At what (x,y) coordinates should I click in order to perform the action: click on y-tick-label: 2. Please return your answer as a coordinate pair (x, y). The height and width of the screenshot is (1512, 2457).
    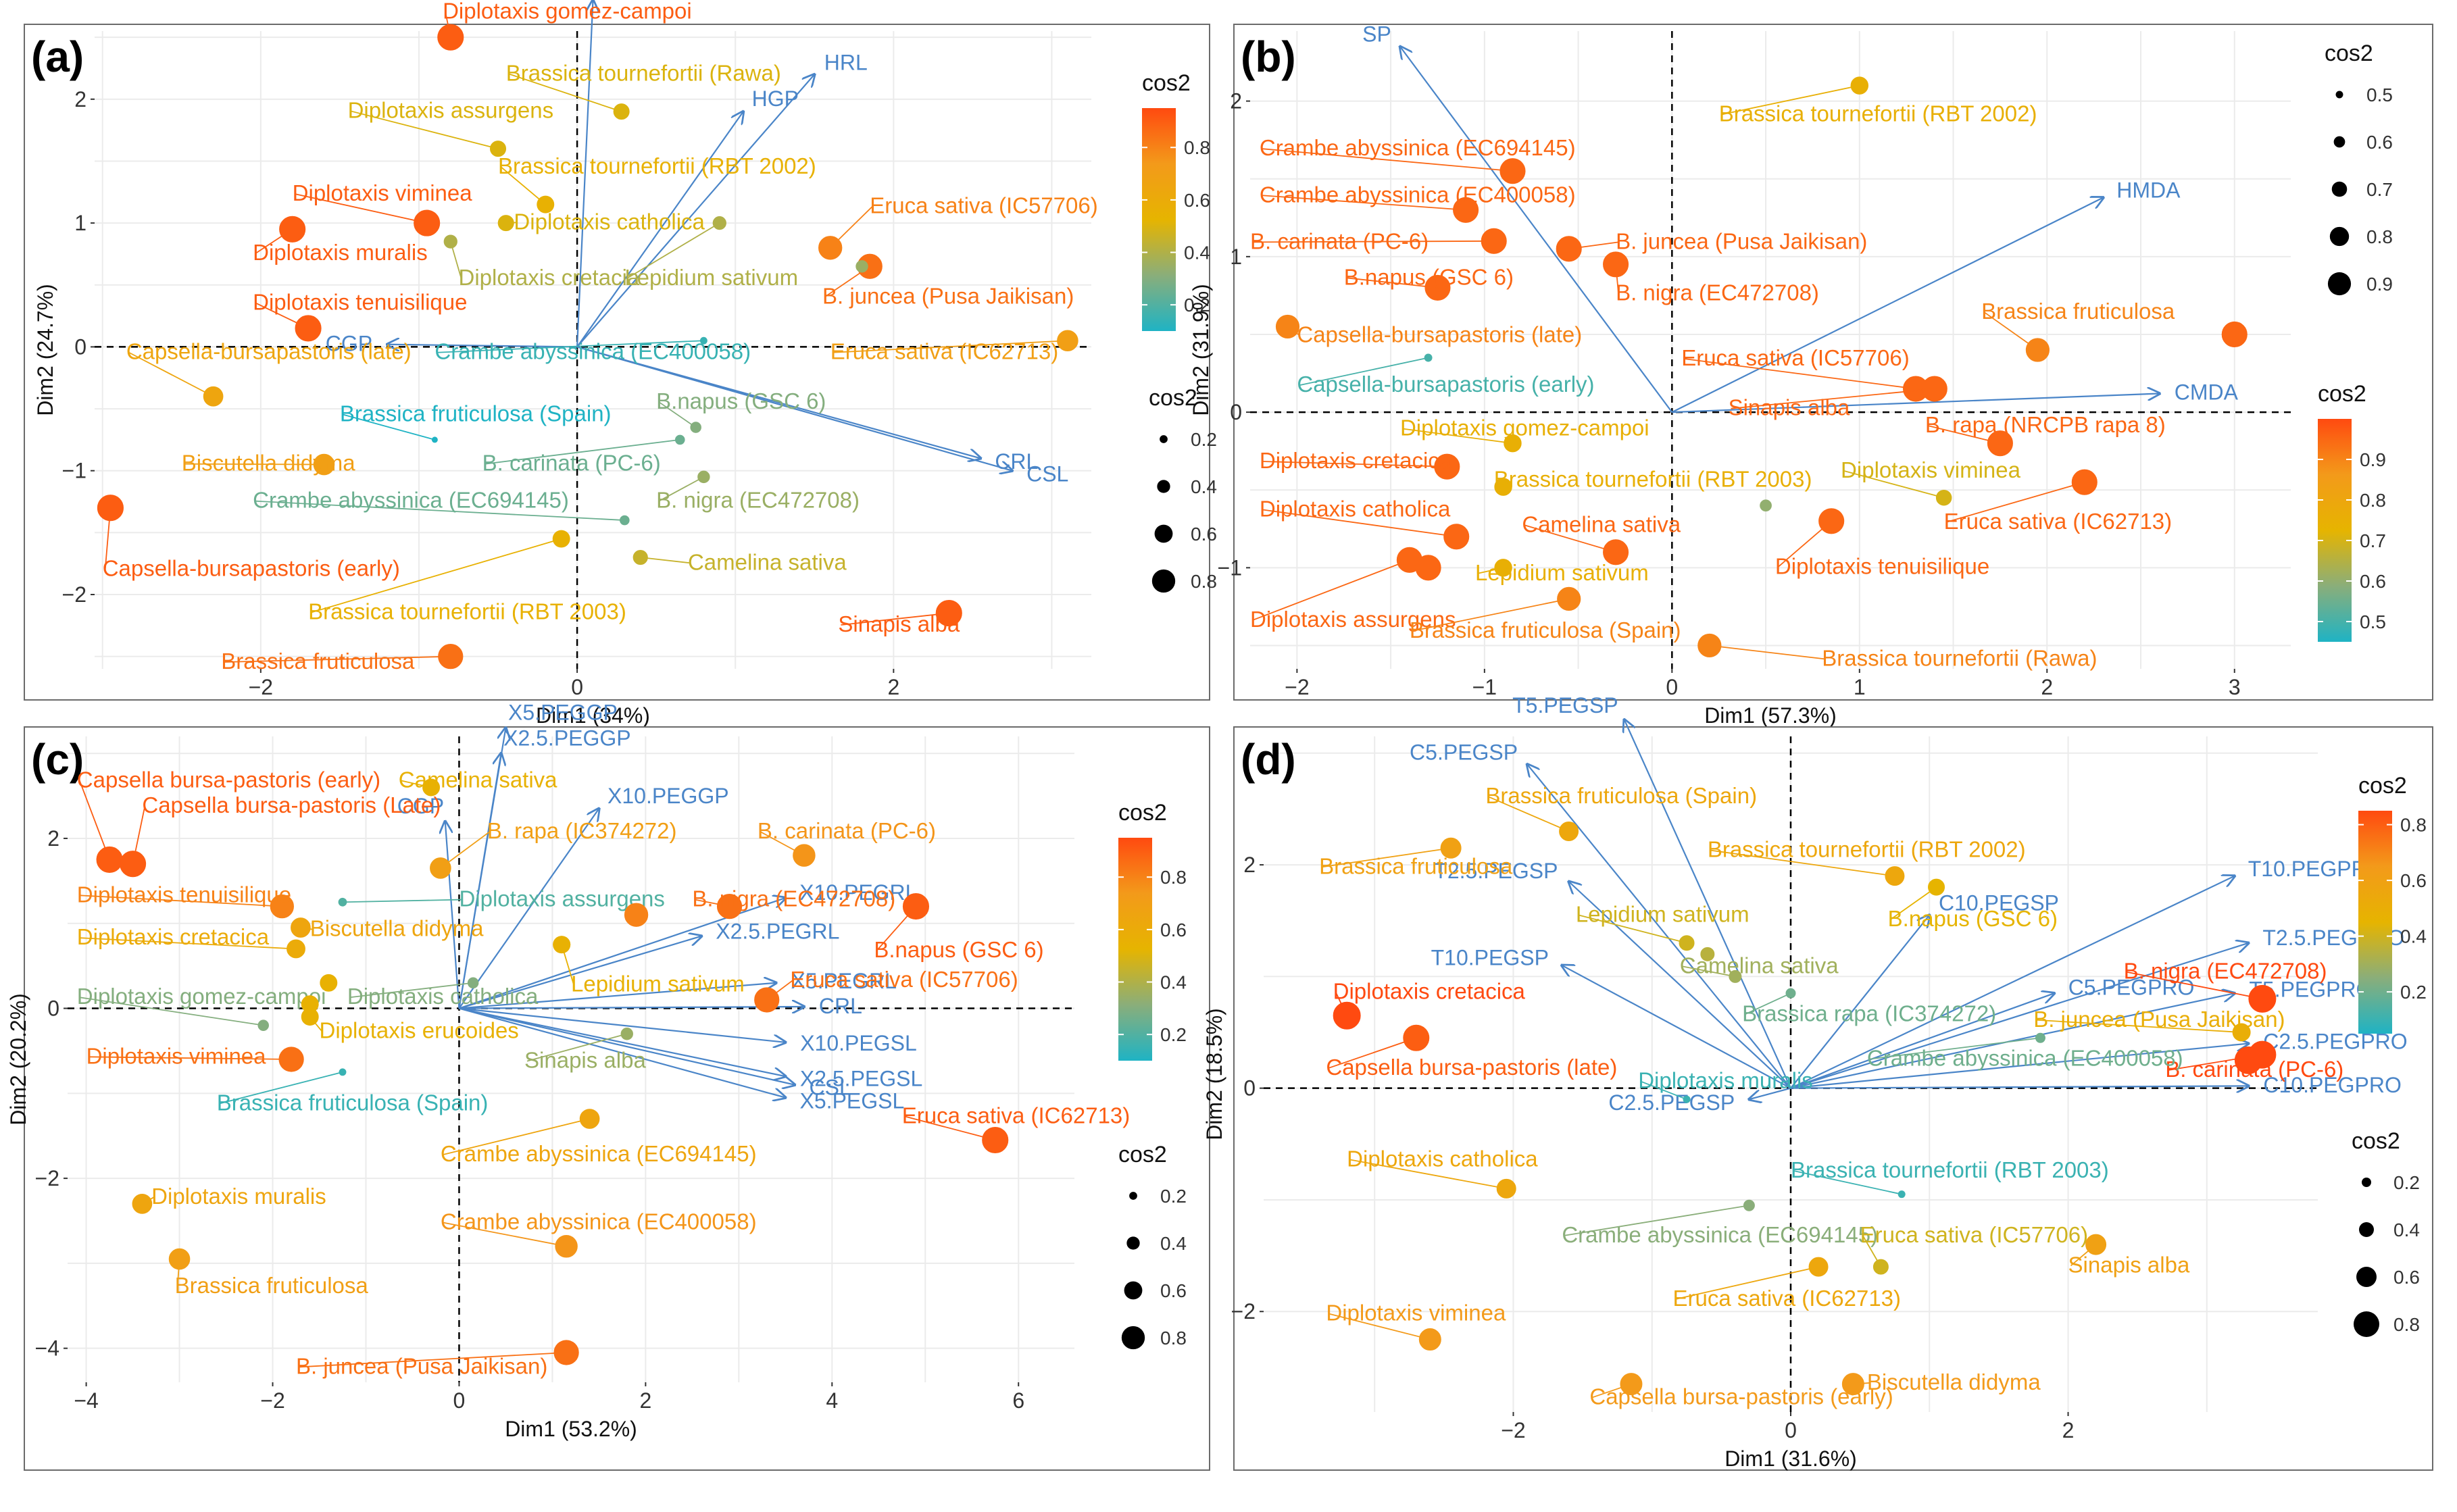
    Looking at the image, I should click on (1249, 865).